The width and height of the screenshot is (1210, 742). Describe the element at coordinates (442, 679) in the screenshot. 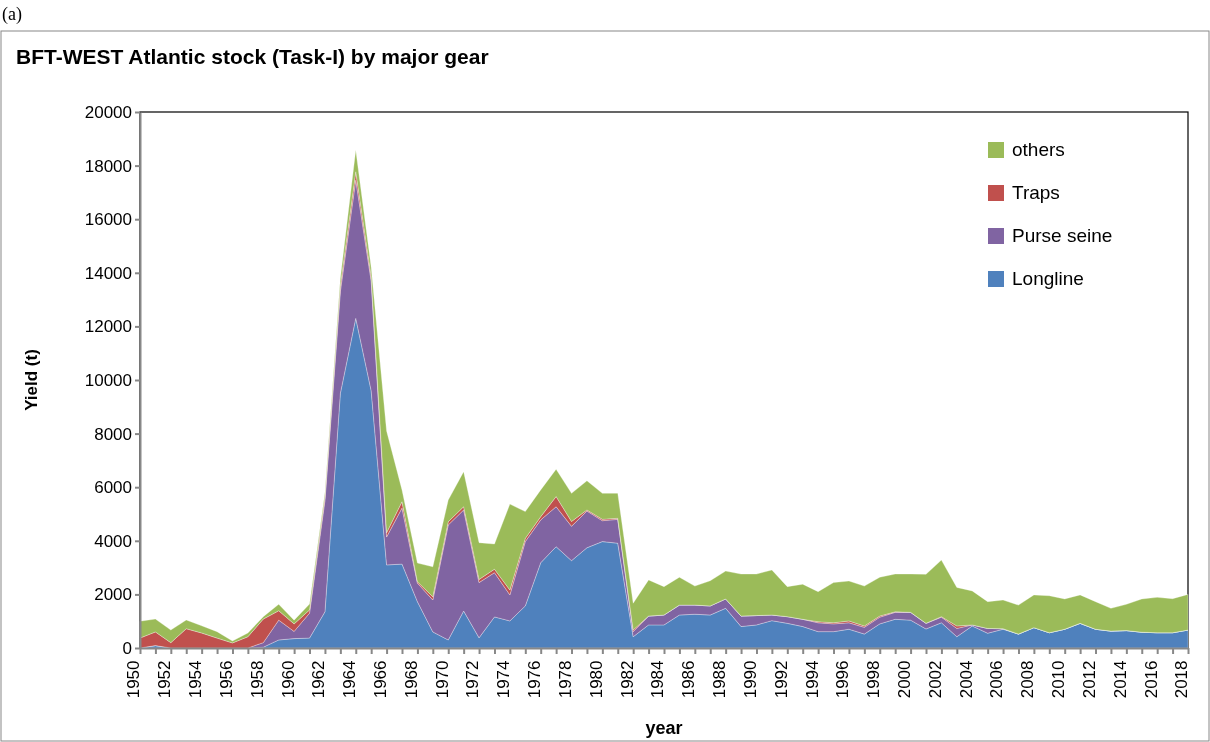

I see `x-tick-label: 1970` at that location.